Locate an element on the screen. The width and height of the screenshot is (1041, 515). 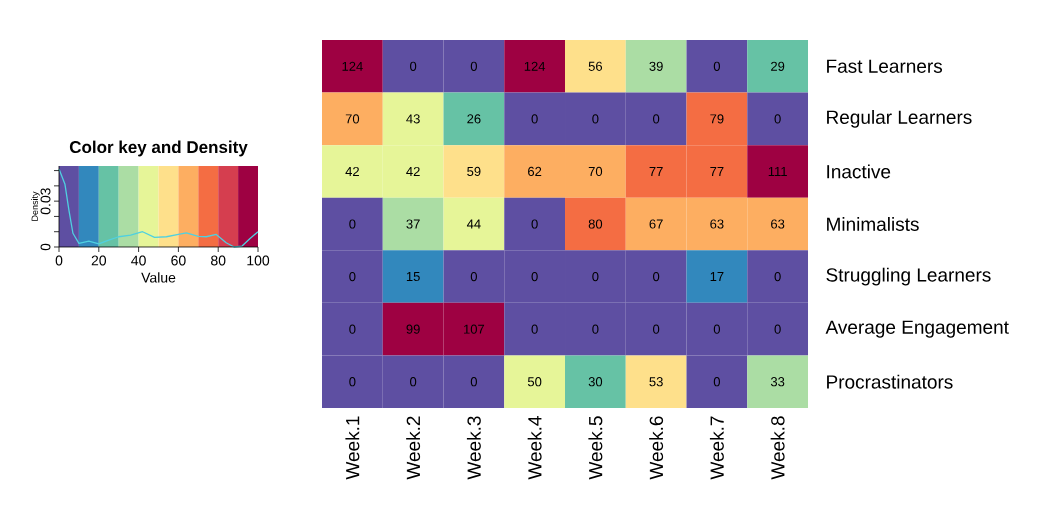
x-tick-label: Week.4 is located at coordinates (534, 448).